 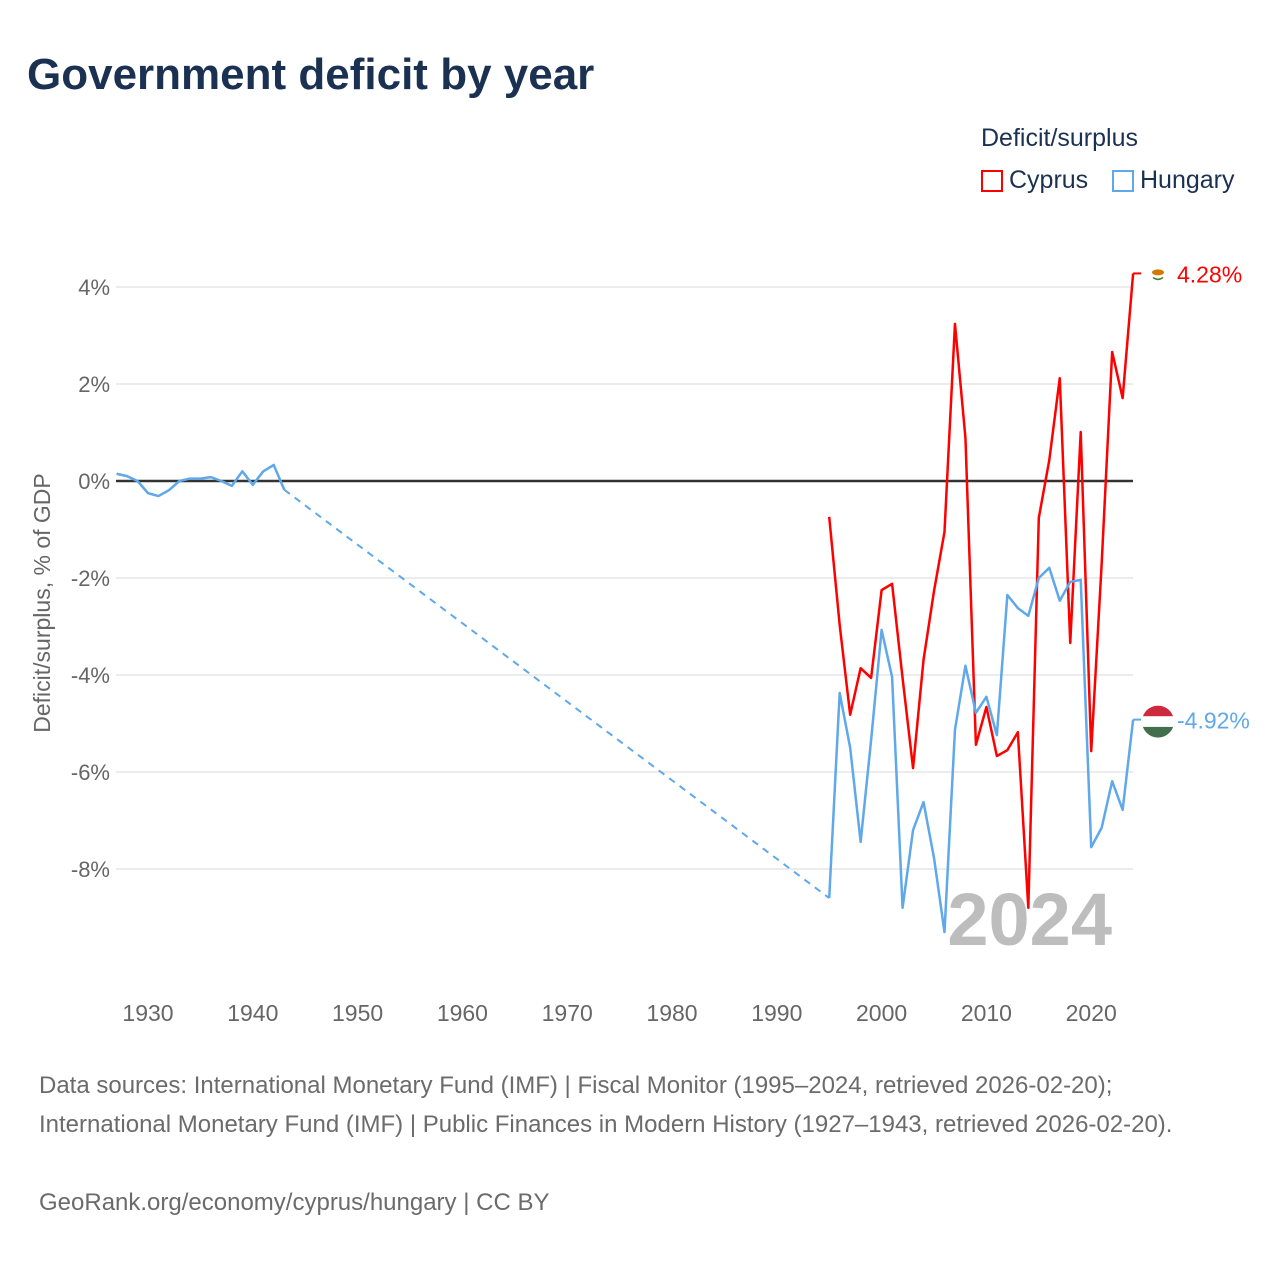 What do you see at coordinates (776, 1013) in the screenshot?
I see `x-tick-label: 1990` at bounding box center [776, 1013].